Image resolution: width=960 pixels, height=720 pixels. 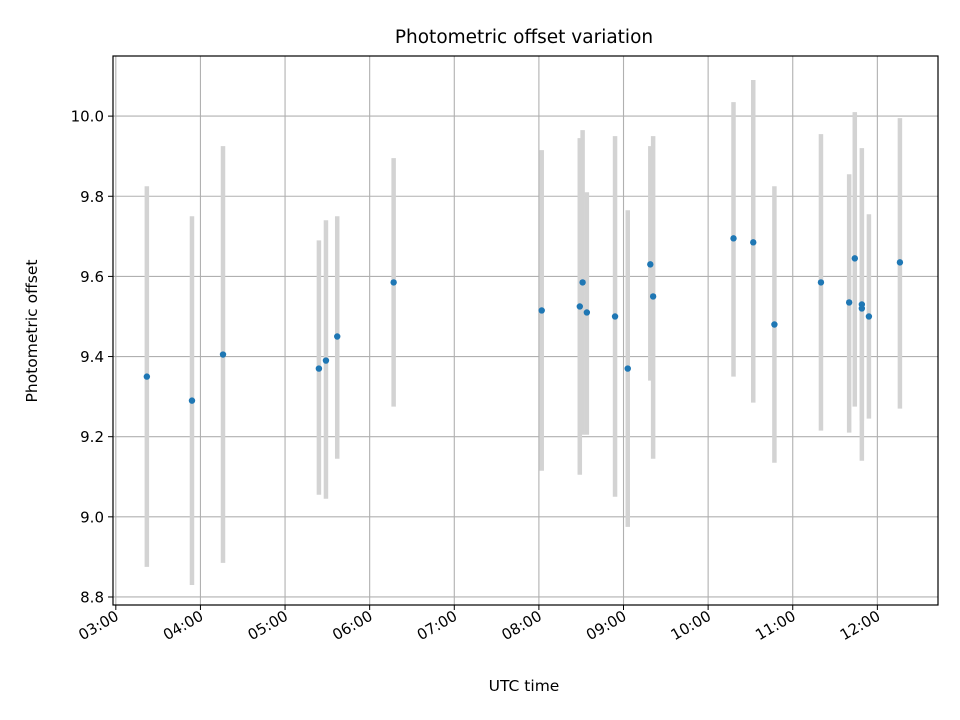 I want to click on y-tick-label: 9.4, so click(x=92, y=357).